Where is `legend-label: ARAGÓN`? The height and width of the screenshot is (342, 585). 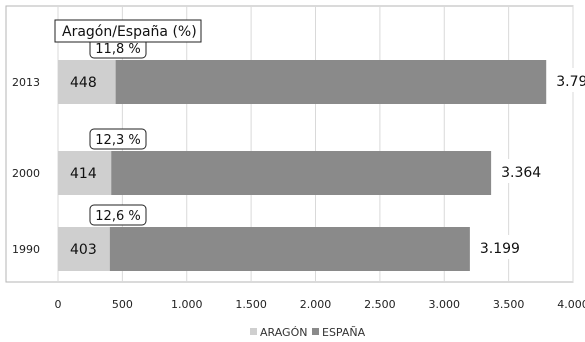
legend-label: ARAGÓN is located at coordinates (283, 332).